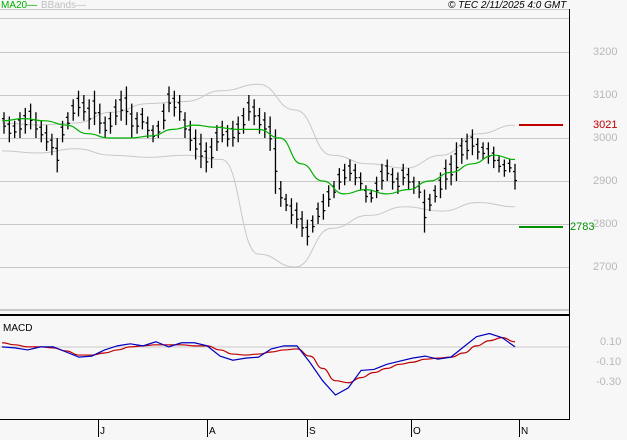  Describe the element at coordinates (605, 181) in the screenshot. I see `y-tick-2900: 2900` at that location.